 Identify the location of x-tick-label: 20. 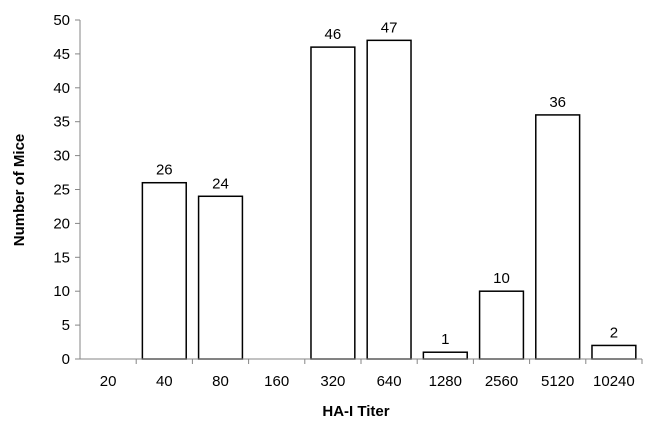
(108, 381).